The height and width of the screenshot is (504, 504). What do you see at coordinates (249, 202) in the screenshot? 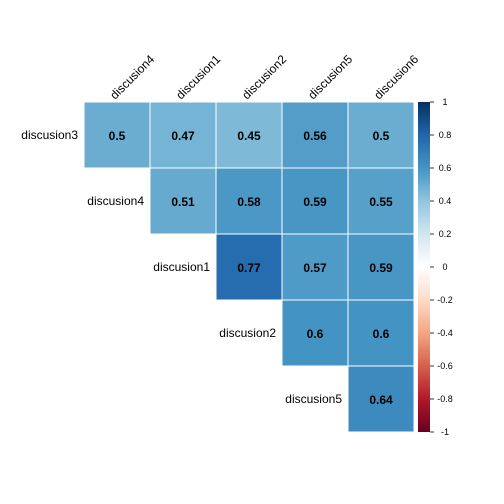
I see `cell-value-label: 0.58` at bounding box center [249, 202].